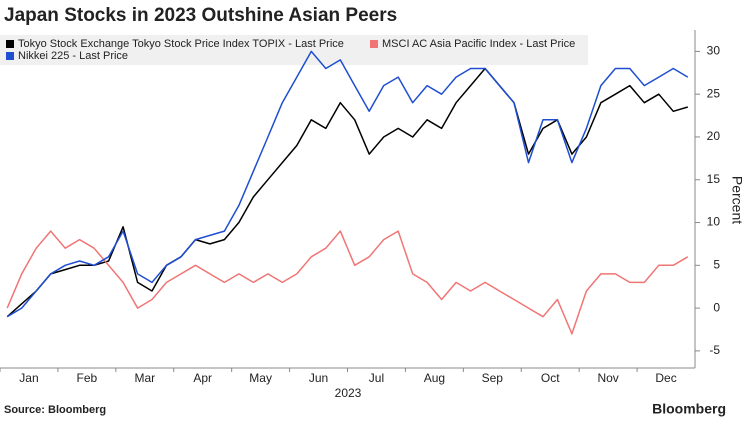  I want to click on x-tick-label: May, so click(260, 378).